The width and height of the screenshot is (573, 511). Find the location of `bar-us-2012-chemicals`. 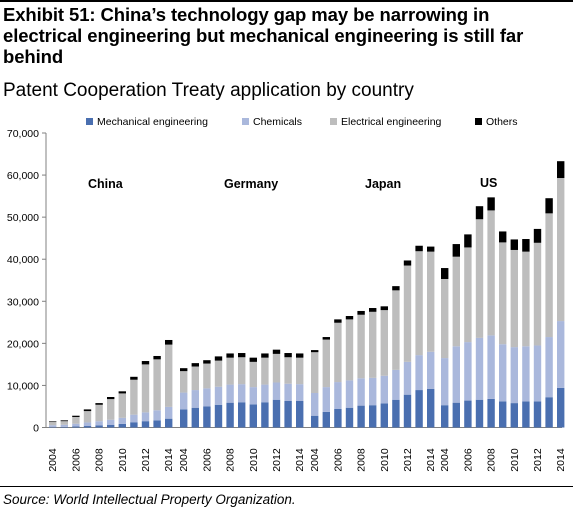

bar-us-2012-chemicals is located at coordinates (537, 373).